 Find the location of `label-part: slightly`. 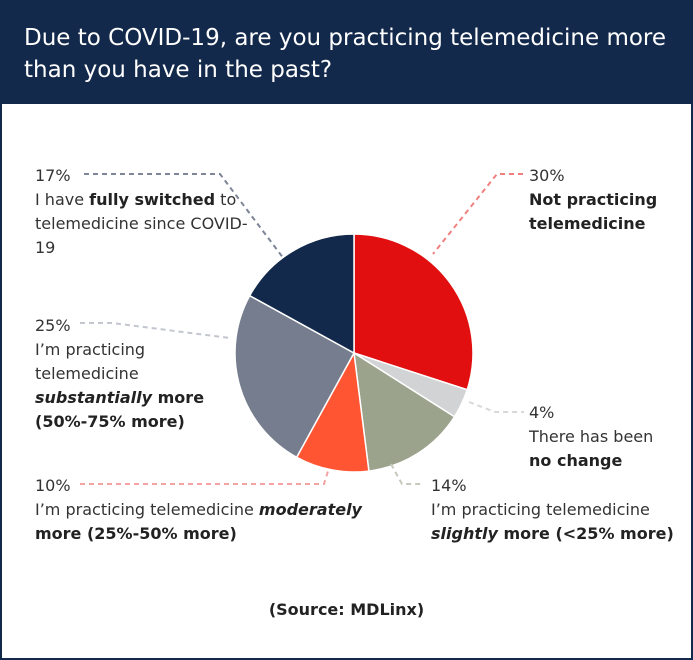

label-part: slightly is located at coordinates (464, 533).